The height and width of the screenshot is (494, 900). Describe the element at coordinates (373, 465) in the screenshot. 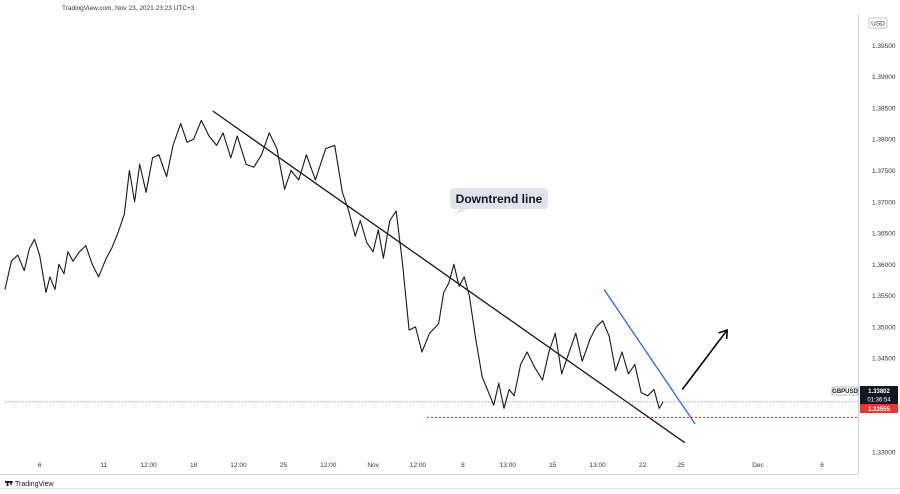

I see `x-tick-label: Nov` at that location.